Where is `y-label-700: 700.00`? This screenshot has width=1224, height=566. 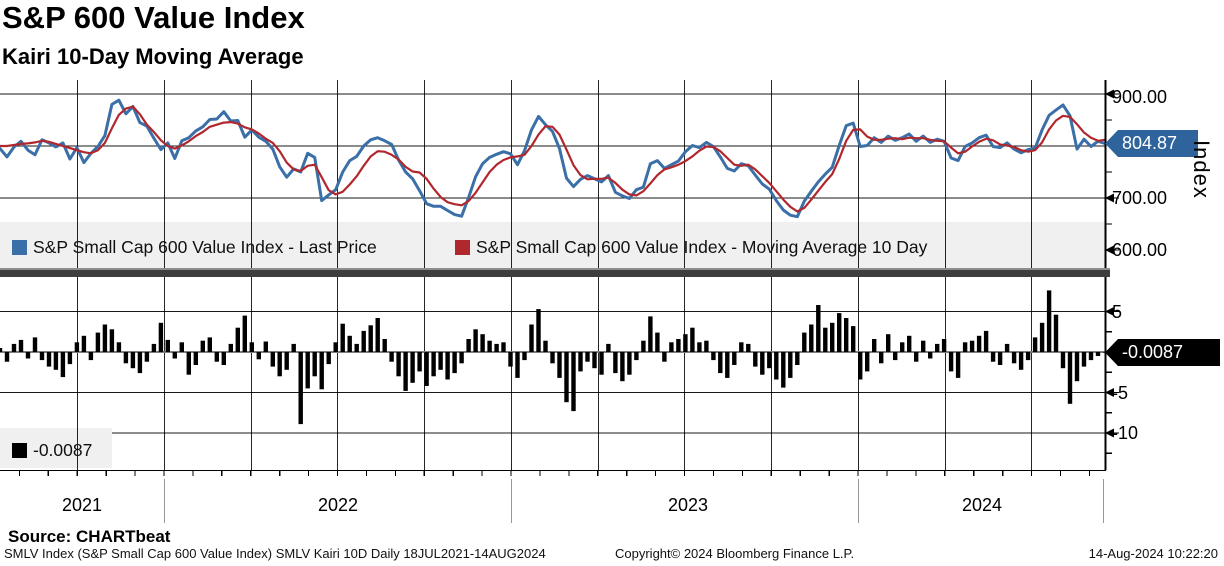
y-label-700: 700.00 is located at coordinates (1140, 198).